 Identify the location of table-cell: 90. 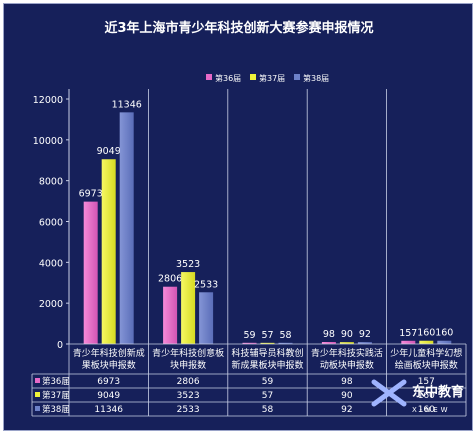
(347, 396).